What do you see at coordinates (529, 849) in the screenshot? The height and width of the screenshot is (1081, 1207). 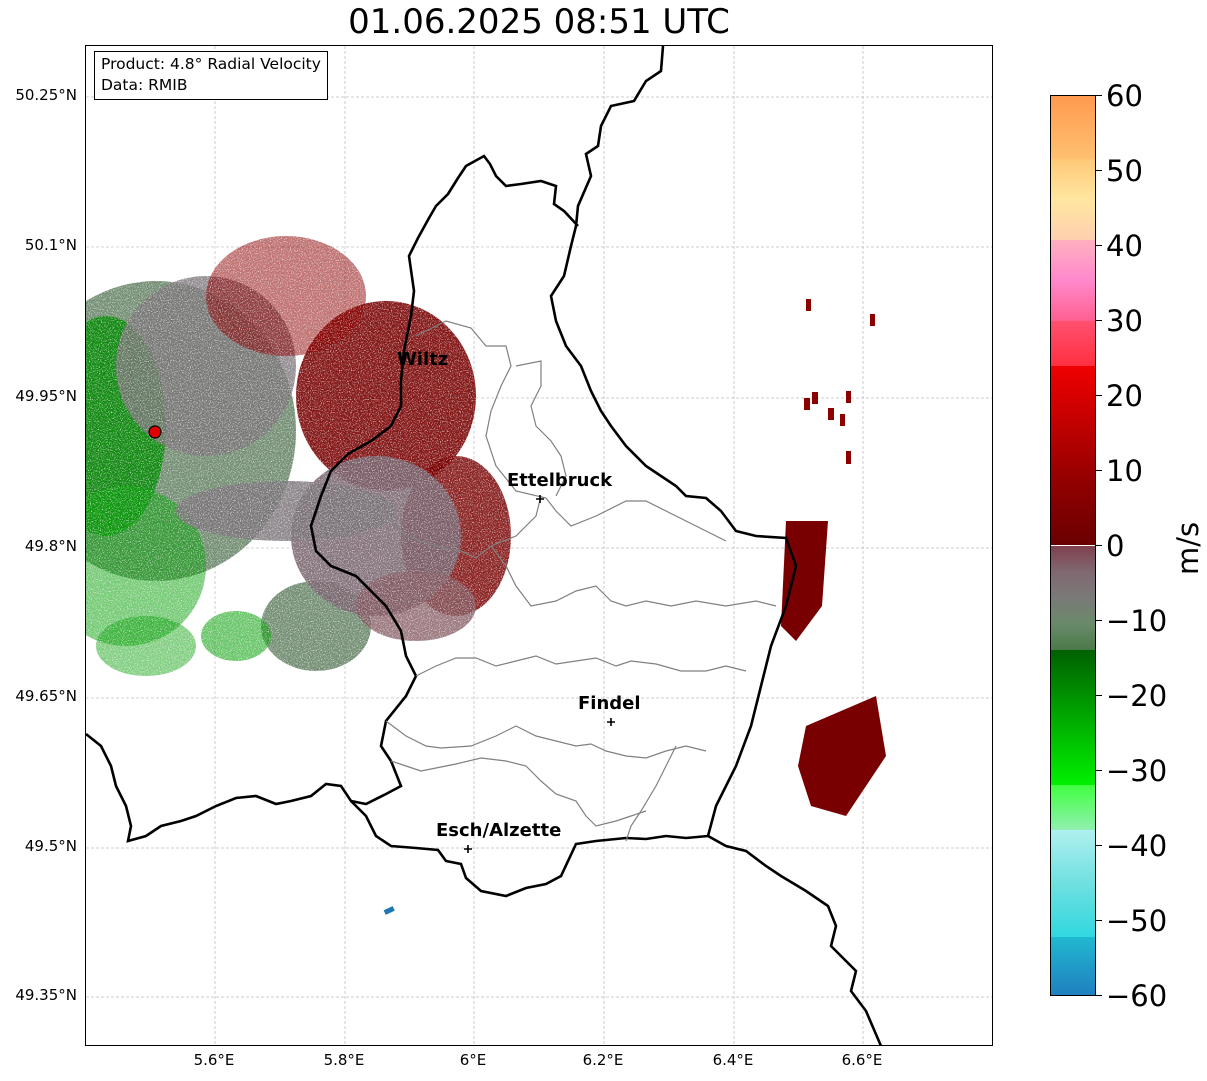 I see `country-border-south` at bounding box center [529, 849].